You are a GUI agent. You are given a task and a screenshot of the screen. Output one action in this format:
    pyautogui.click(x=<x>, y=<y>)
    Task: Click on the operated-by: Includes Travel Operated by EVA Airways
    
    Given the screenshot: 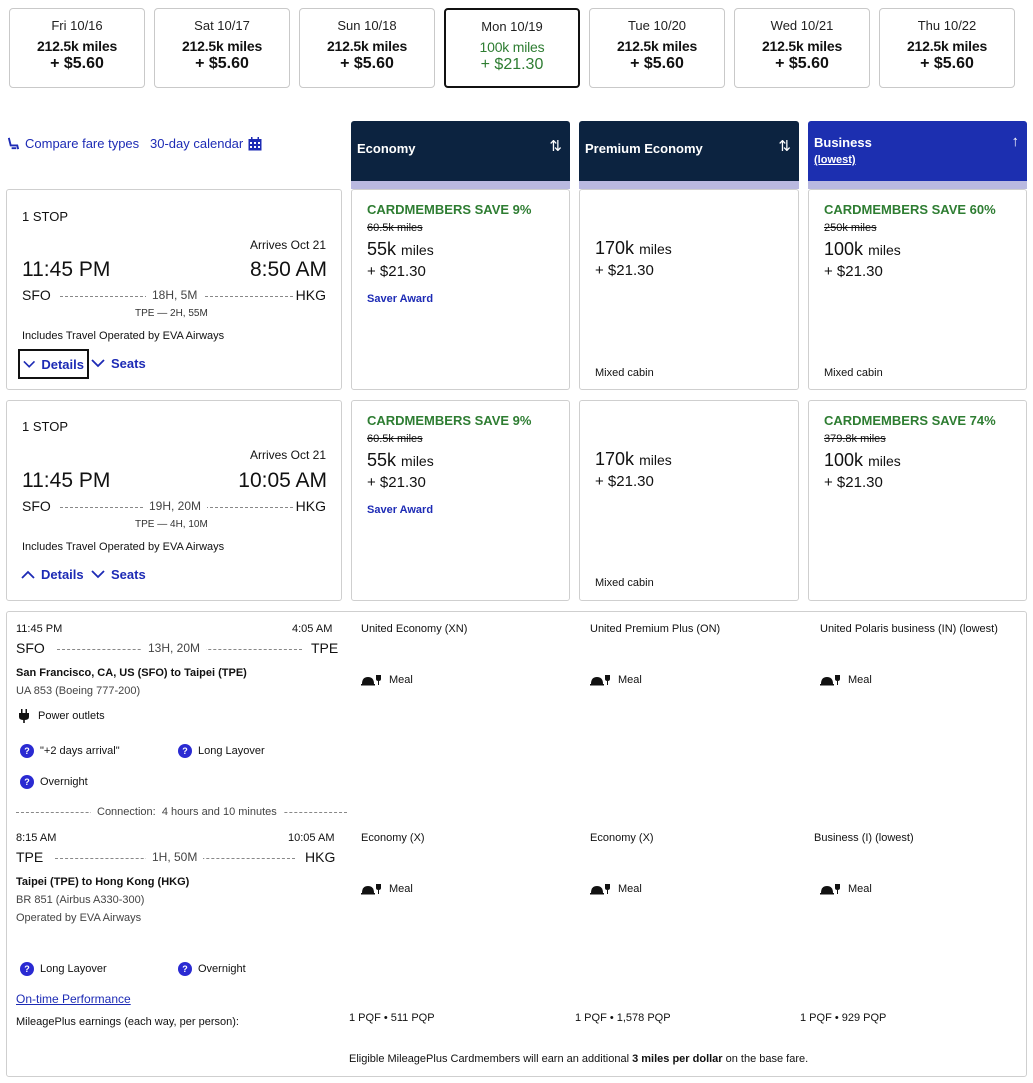 What is the action you would take?
    pyautogui.click(x=123, y=547)
    